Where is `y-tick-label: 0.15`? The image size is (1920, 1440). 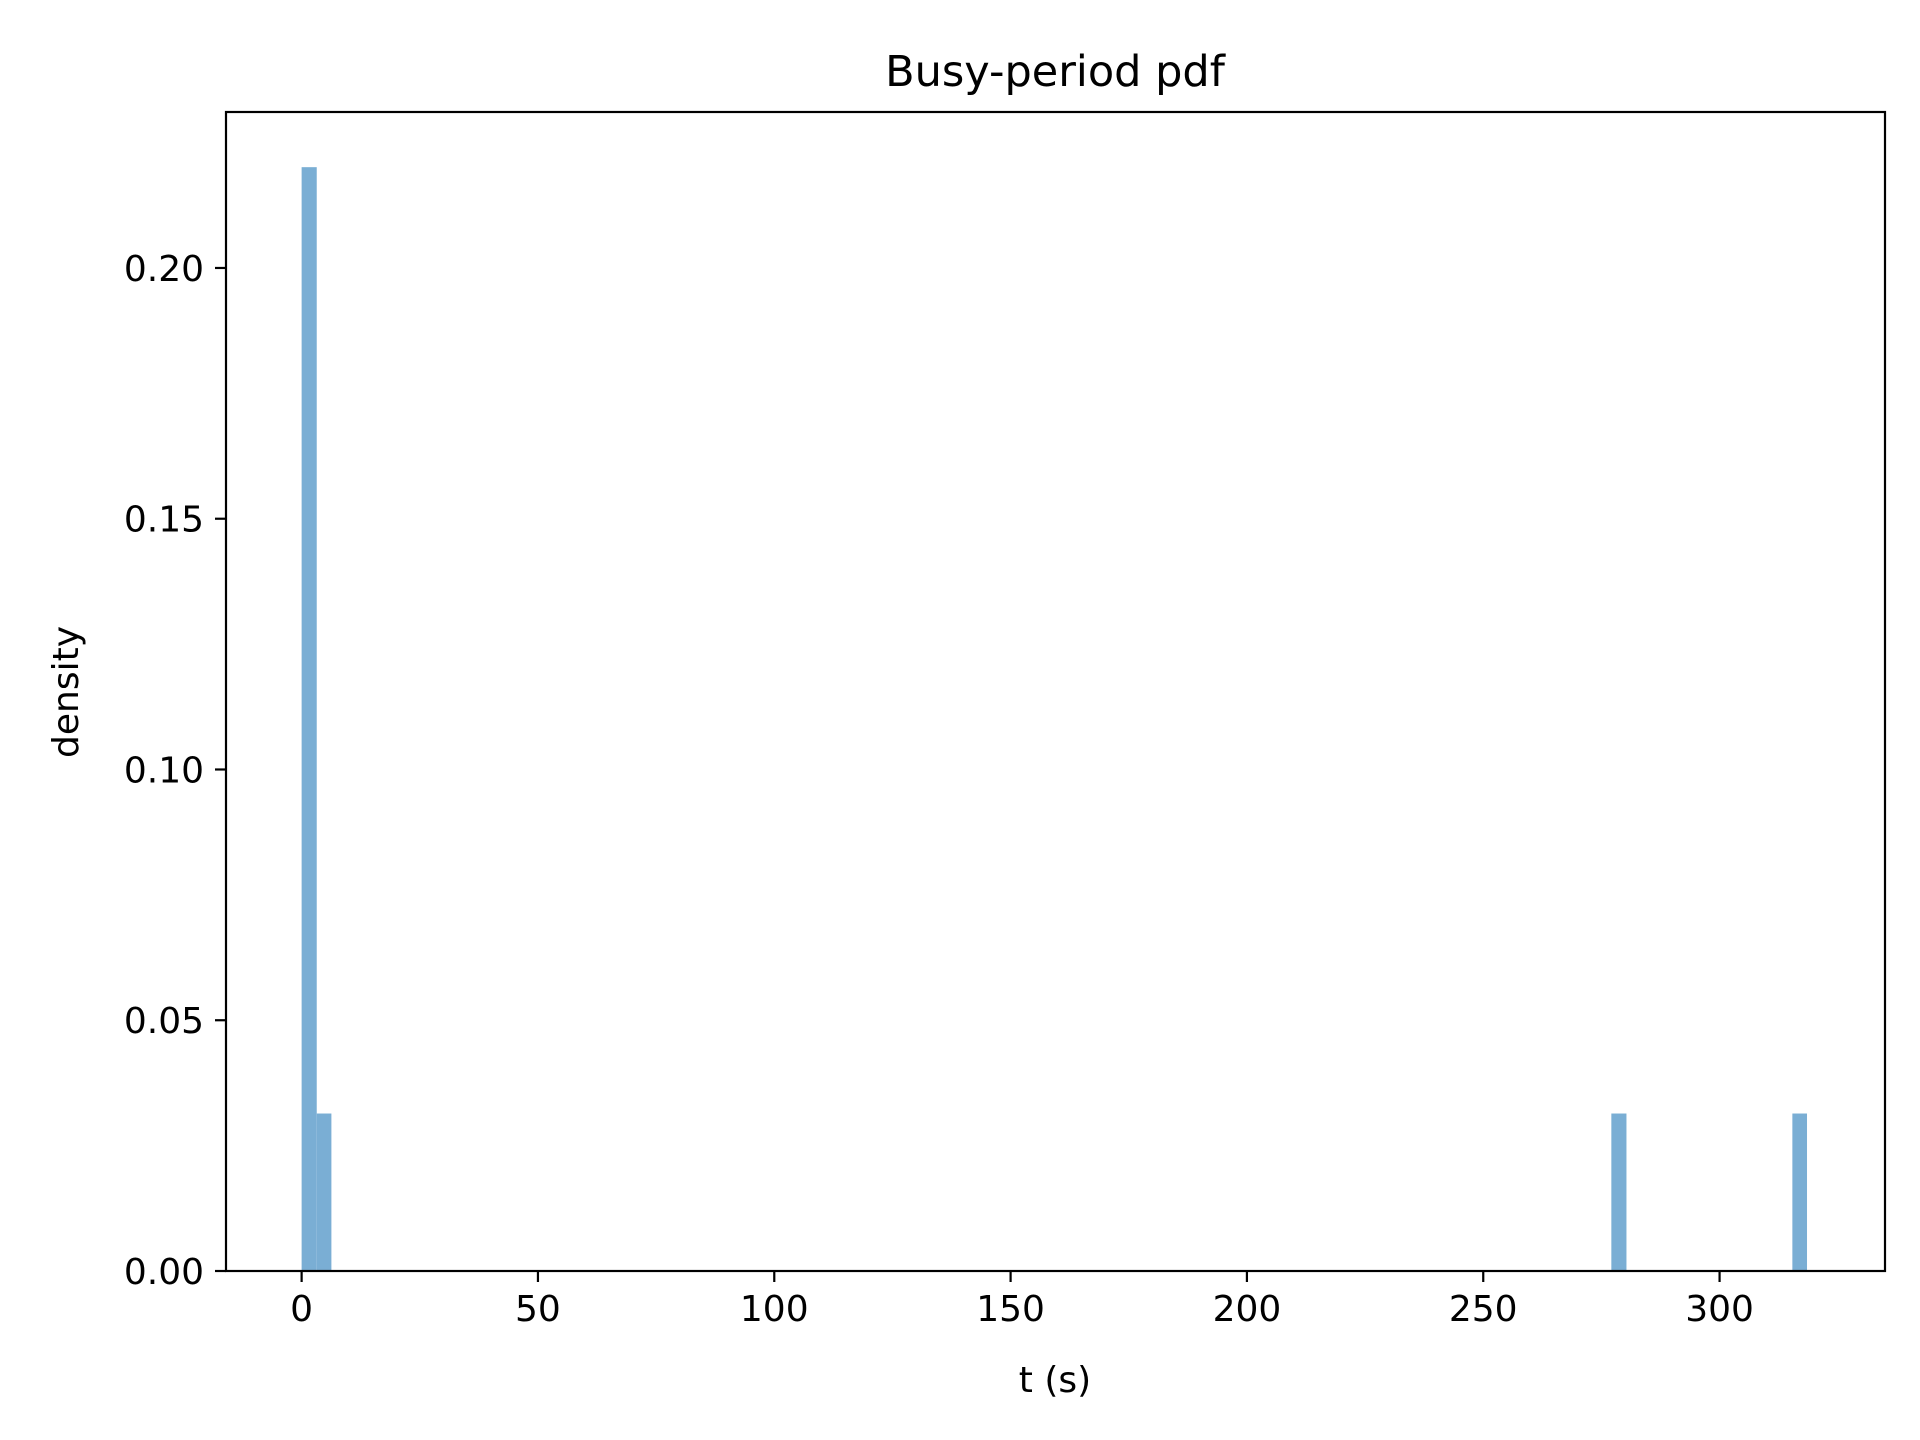 y-tick-label: 0.15 is located at coordinates (164, 520).